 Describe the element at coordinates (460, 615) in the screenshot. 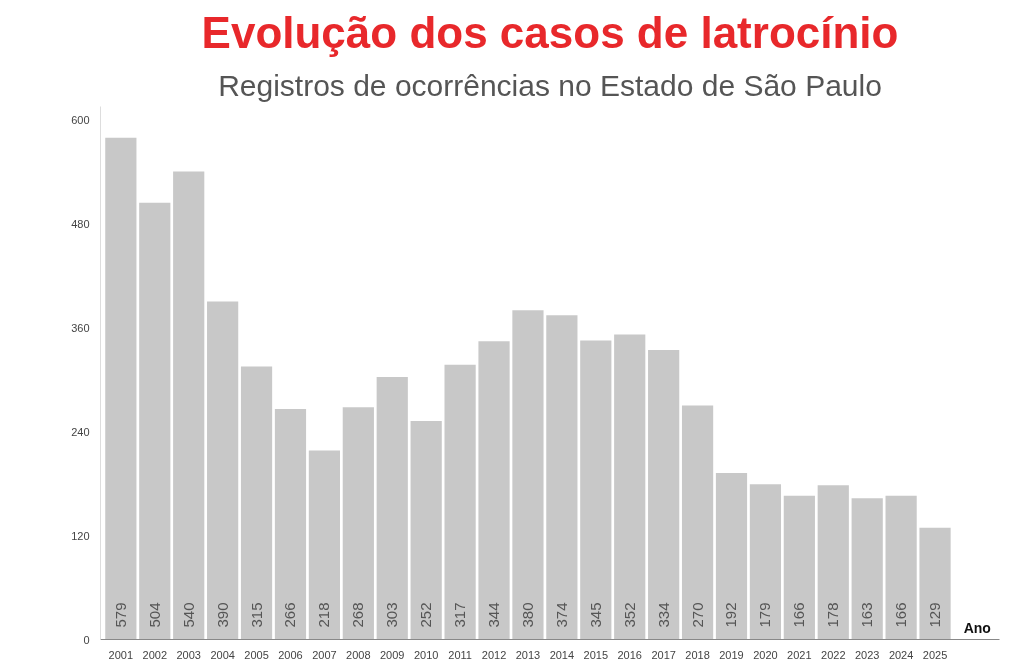

I see `data-label: 317` at that location.